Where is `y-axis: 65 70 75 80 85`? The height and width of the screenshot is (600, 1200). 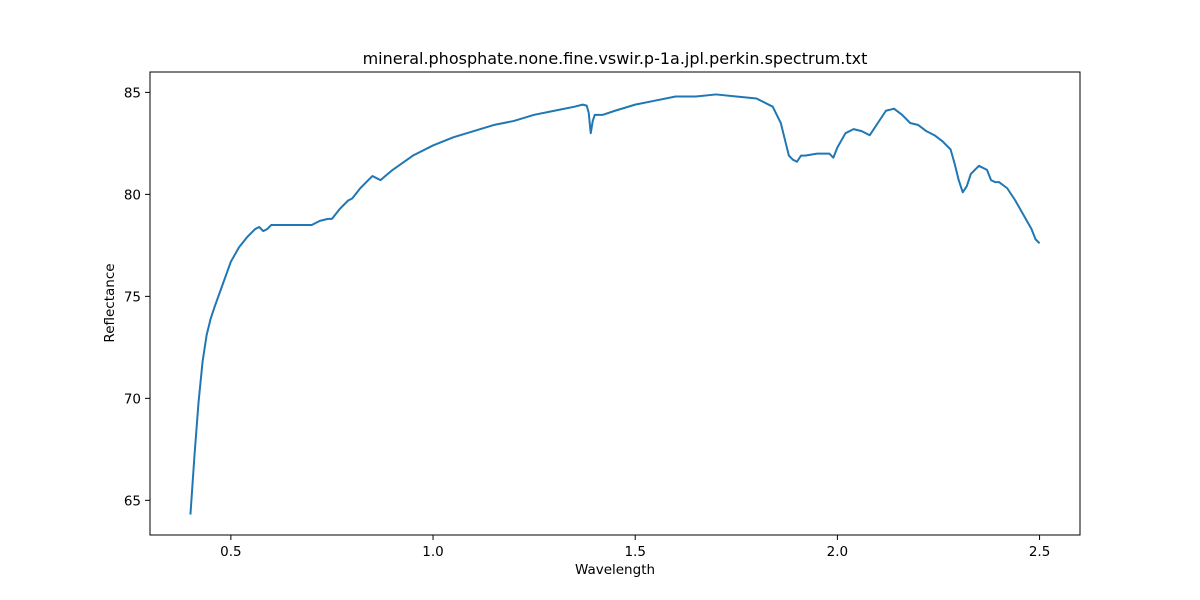 y-axis: 65 70 75 80 85 is located at coordinates (137, 297).